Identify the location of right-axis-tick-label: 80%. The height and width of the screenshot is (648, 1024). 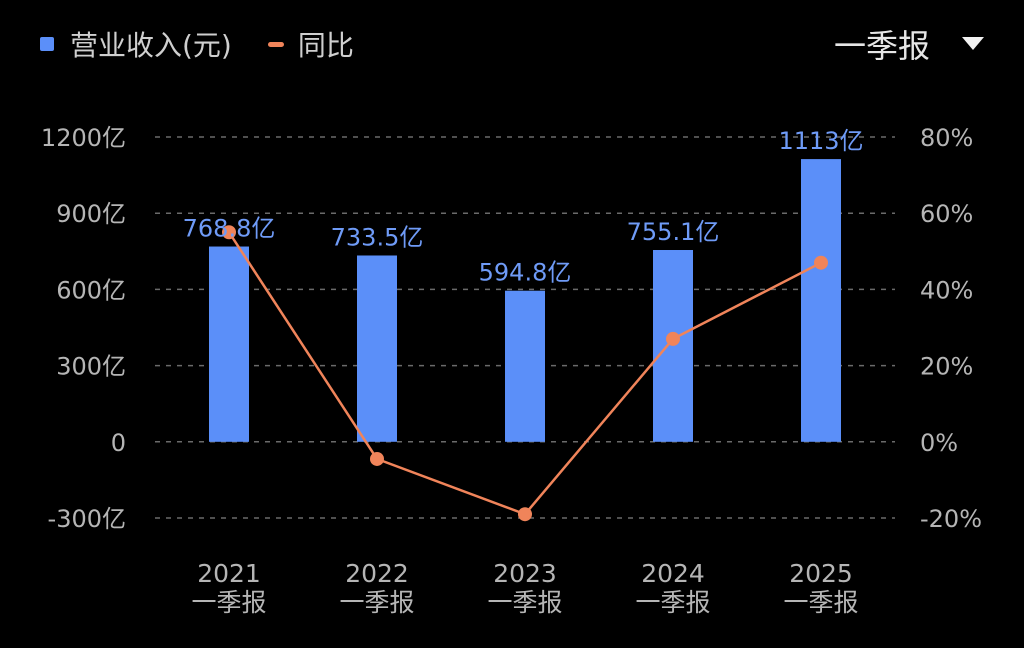
(946, 138).